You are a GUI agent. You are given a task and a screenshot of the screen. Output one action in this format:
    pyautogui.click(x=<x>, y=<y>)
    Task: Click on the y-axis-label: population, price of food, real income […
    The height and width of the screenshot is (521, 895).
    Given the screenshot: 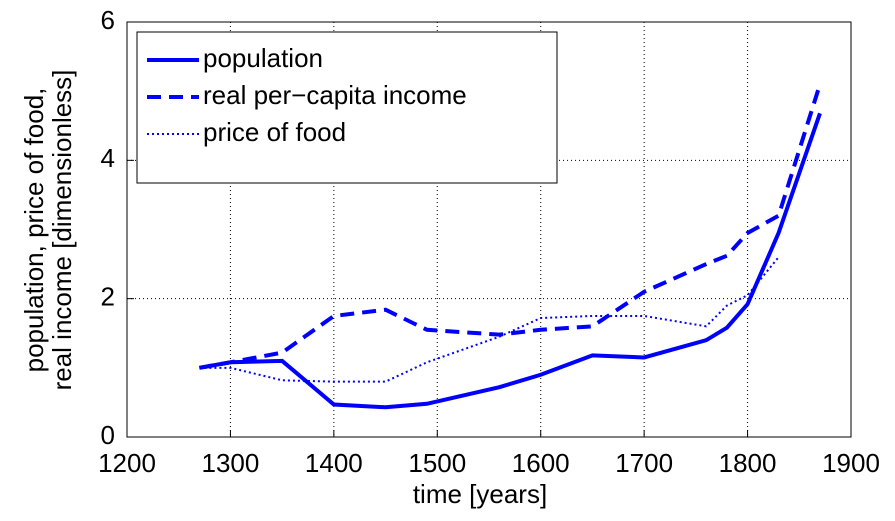 What is the action you would take?
    pyautogui.click(x=48, y=230)
    